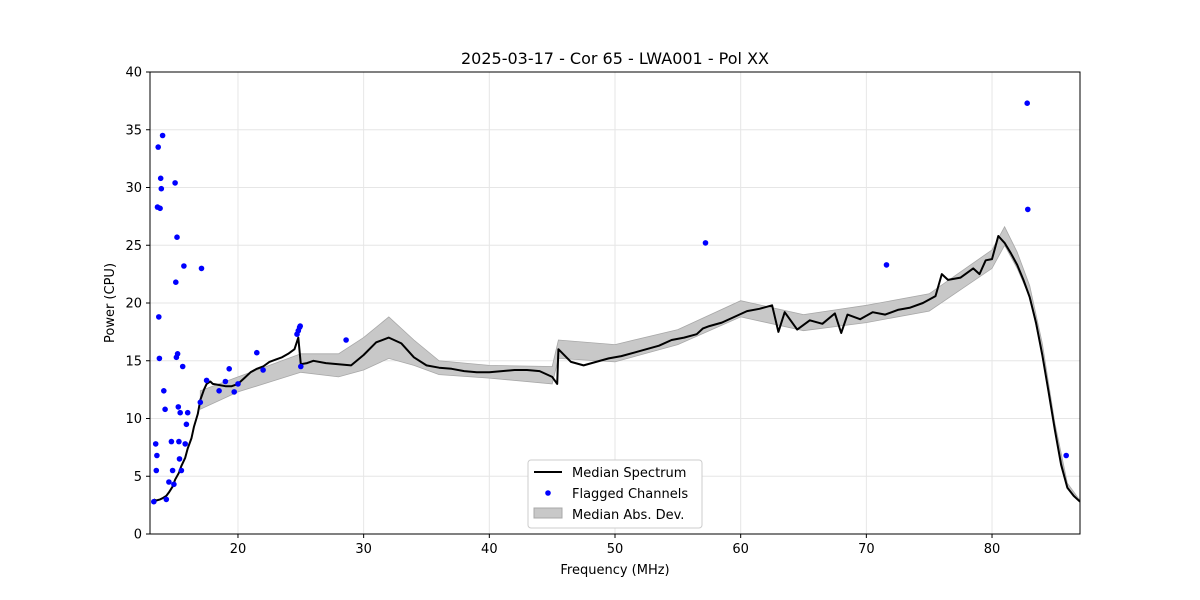 Image resolution: width=1200 pixels, height=600 pixels. What do you see at coordinates (138, 477) in the screenshot?
I see `y-tick-label: 5` at bounding box center [138, 477].